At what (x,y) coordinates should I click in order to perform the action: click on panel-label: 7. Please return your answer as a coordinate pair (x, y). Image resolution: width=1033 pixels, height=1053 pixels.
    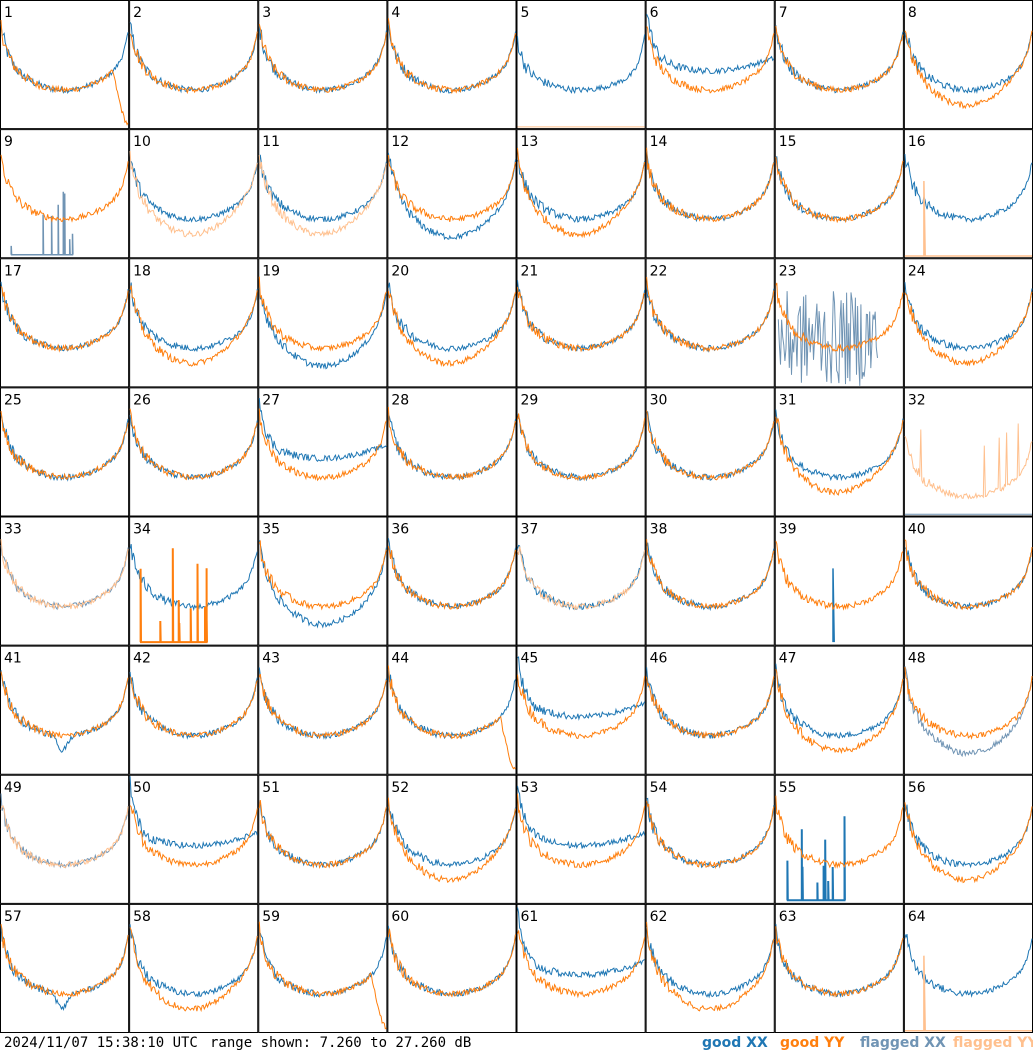
    Looking at the image, I should click on (783, 13).